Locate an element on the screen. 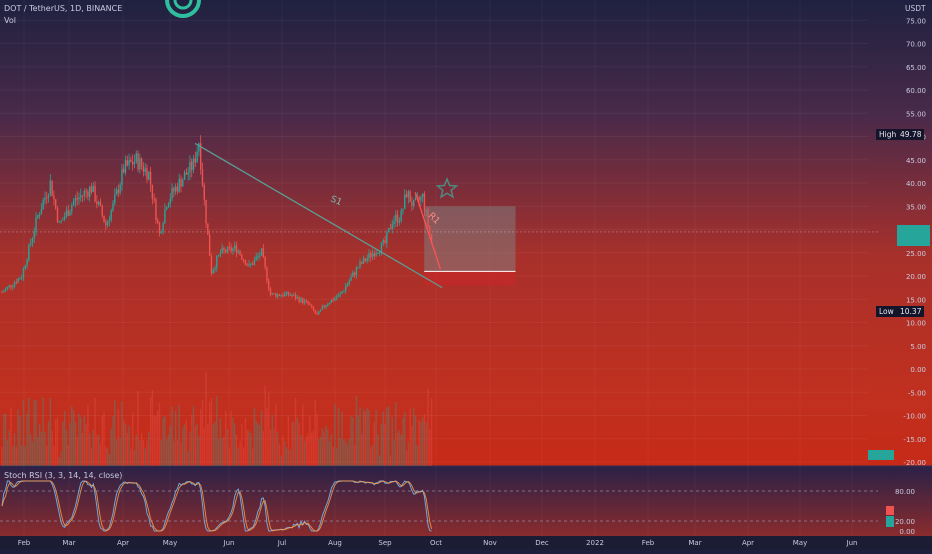  oscillator-title: Stoch RSI (3, 3, 14, 14, close) is located at coordinates (63, 475).